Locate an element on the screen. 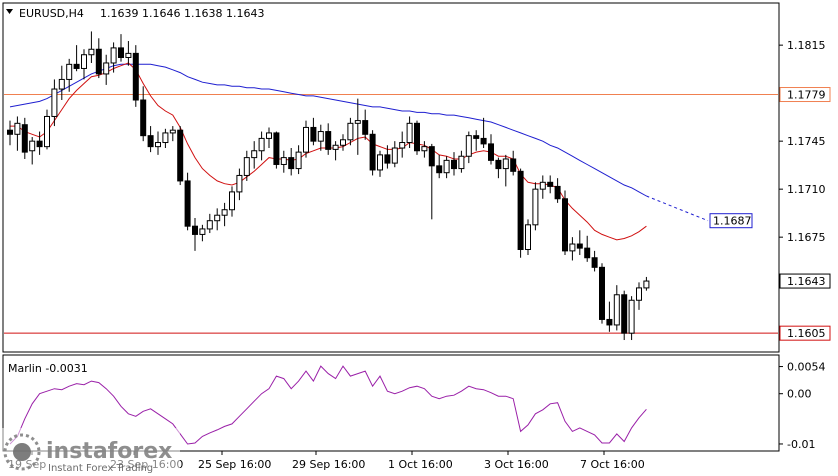  osc-tick-label: 0.0054 is located at coordinates (806, 367).